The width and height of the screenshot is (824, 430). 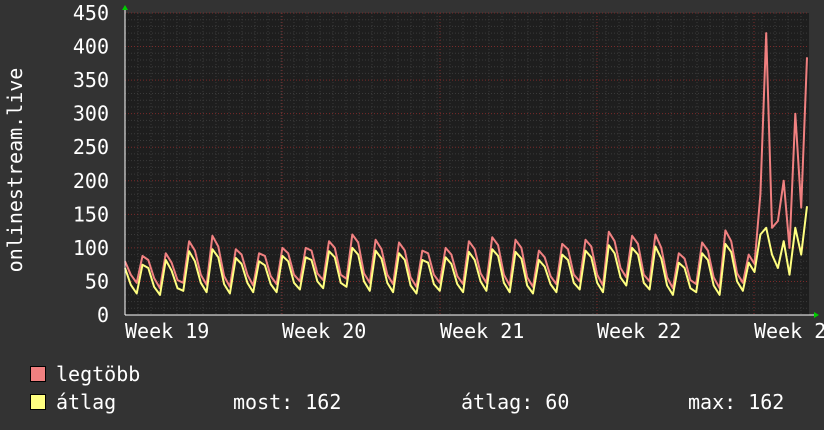 What do you see at coordinates (167, 331) in the screenshot?
I see `x-tick-label: Week 19` at bounding box center [167, 331].